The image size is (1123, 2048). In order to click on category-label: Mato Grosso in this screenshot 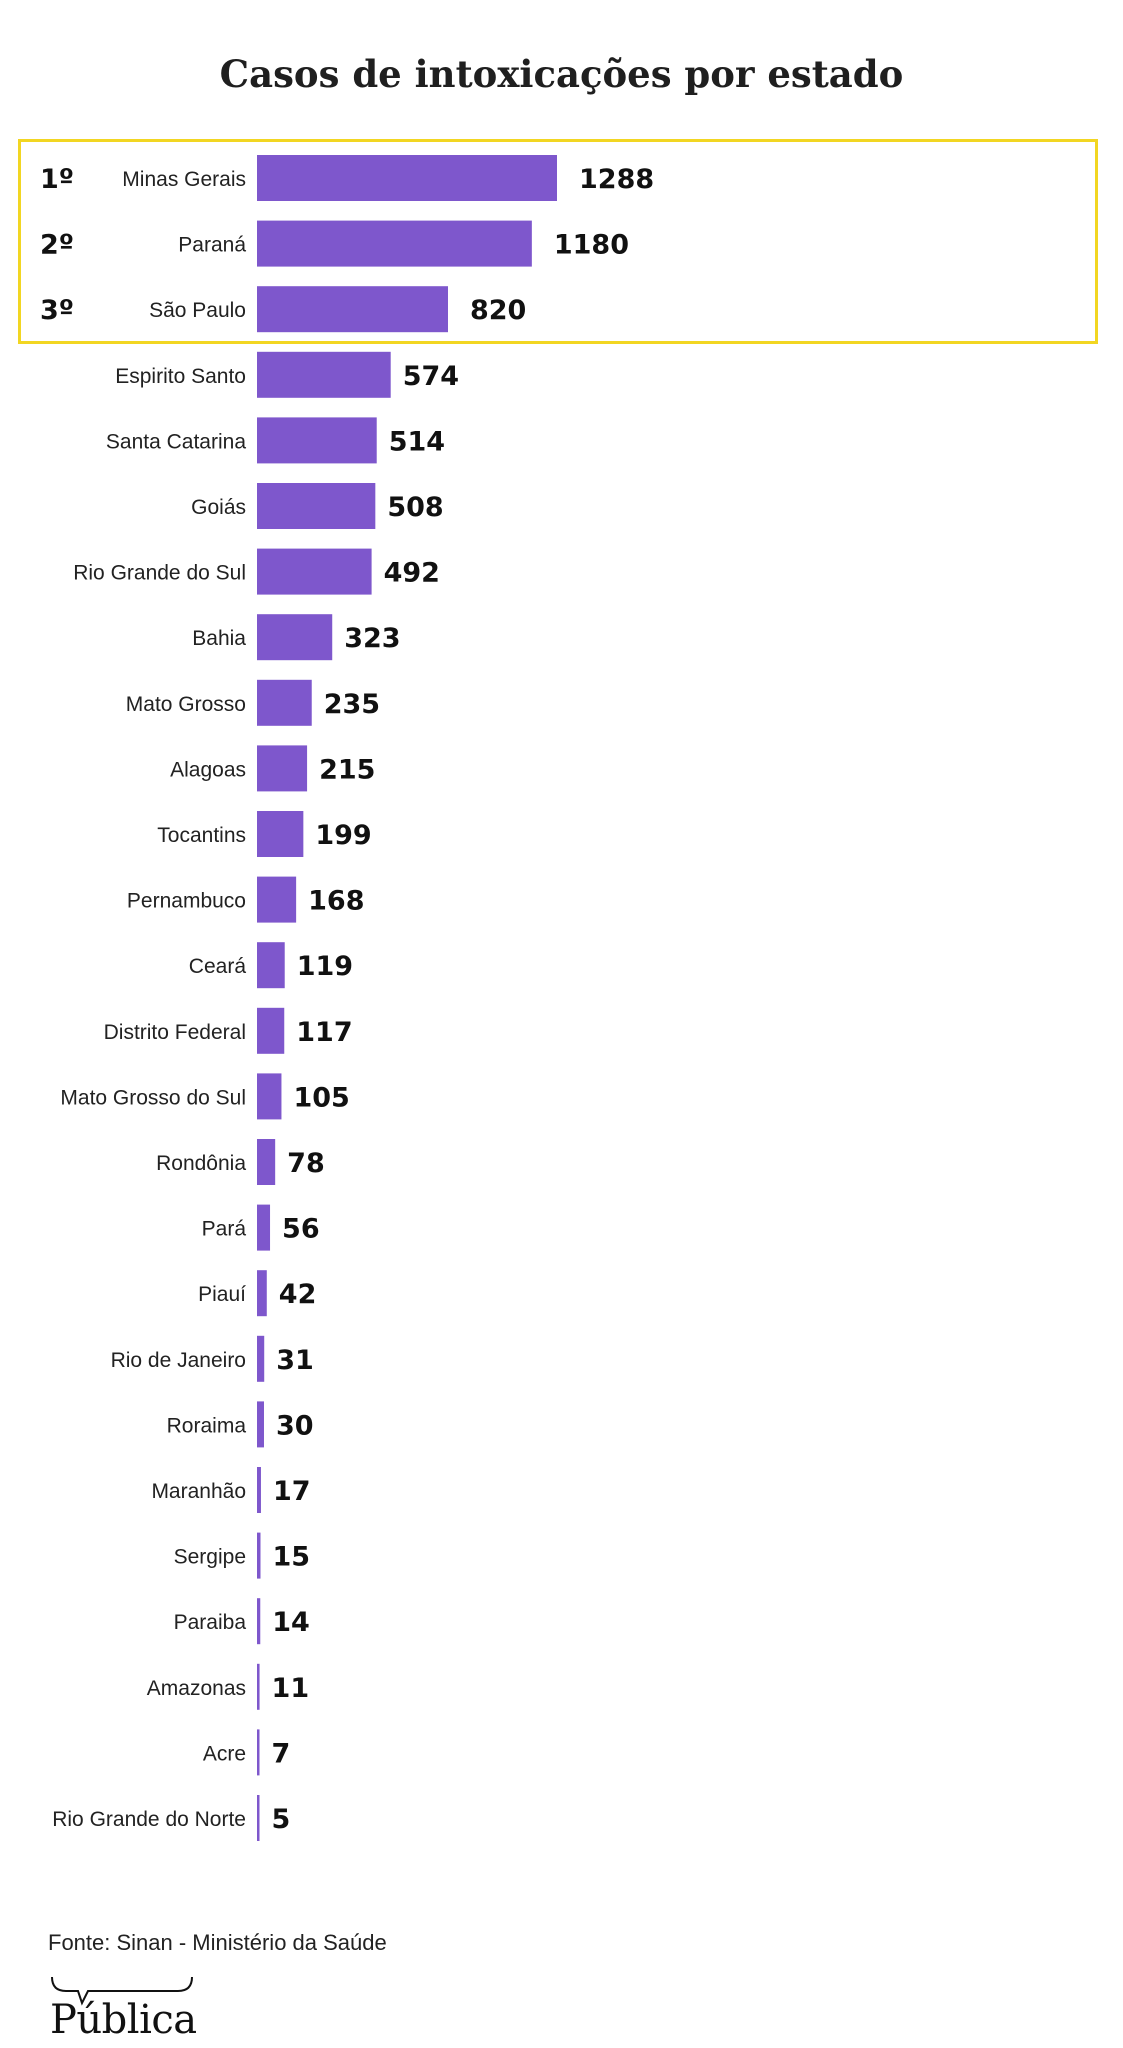, I will do `click(186, 704)`.